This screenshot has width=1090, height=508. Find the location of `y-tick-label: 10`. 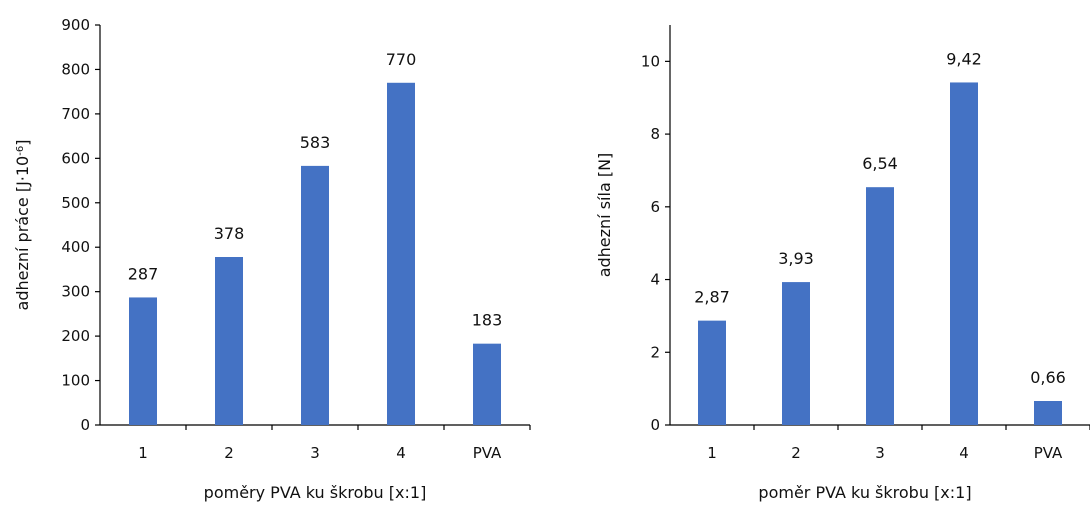

y-tick-label: 10 is located at coordinates (650, 61).